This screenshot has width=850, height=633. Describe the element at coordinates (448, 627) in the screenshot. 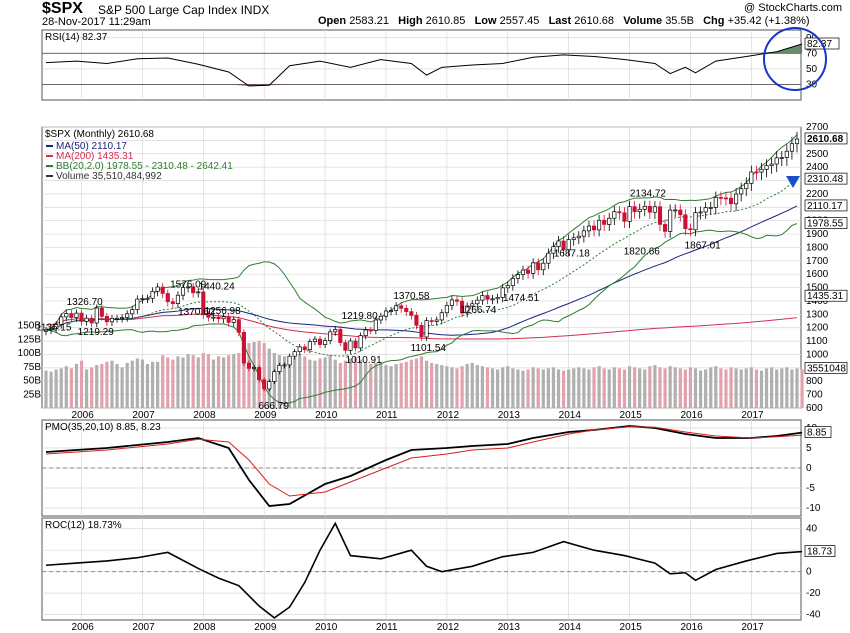

I see `x-tick-bottom: 2012` at that location.